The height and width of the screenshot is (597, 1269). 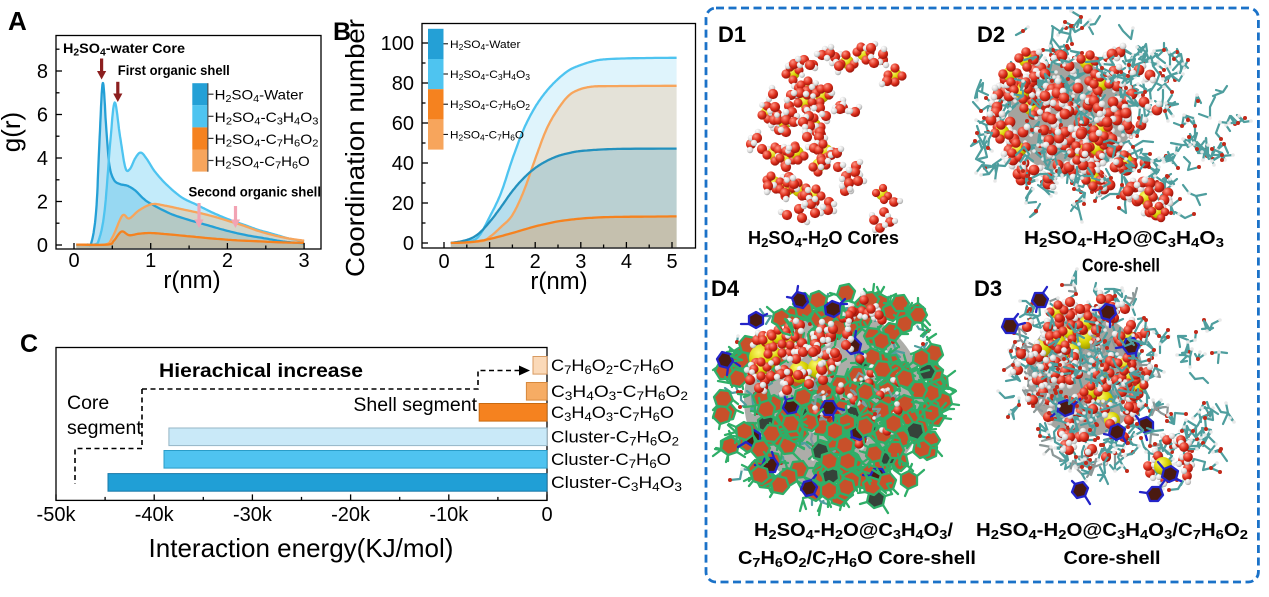 What do you see at coordinates (619, 392) in the screenshot?
I see `svg-text:C3H4O3-C7H6O2: C 3H 4O 3-C 7H 6O 2` at bounding box center [619, 392].